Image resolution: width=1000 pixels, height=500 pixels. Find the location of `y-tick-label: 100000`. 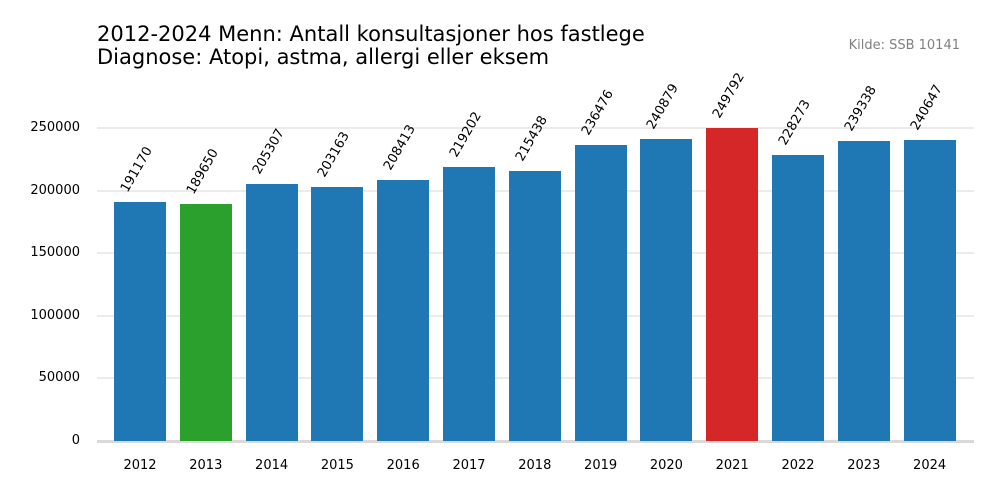

y-tick-label: 100000 is located at coordinates (55, 315).